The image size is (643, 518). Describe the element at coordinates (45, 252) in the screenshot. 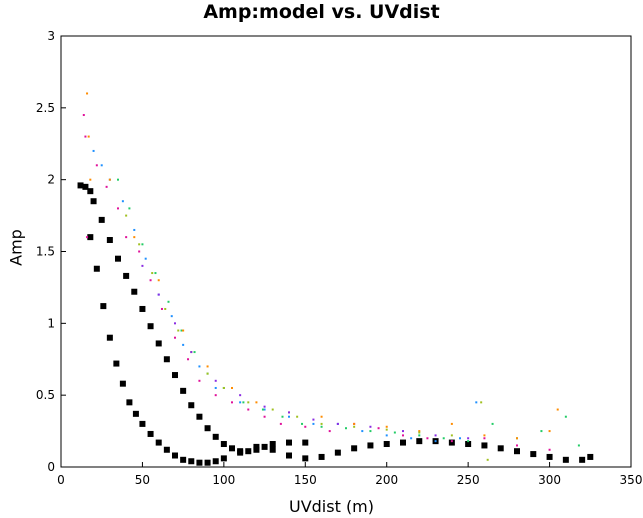

I see `y-tick-label: 1.5` at that location.